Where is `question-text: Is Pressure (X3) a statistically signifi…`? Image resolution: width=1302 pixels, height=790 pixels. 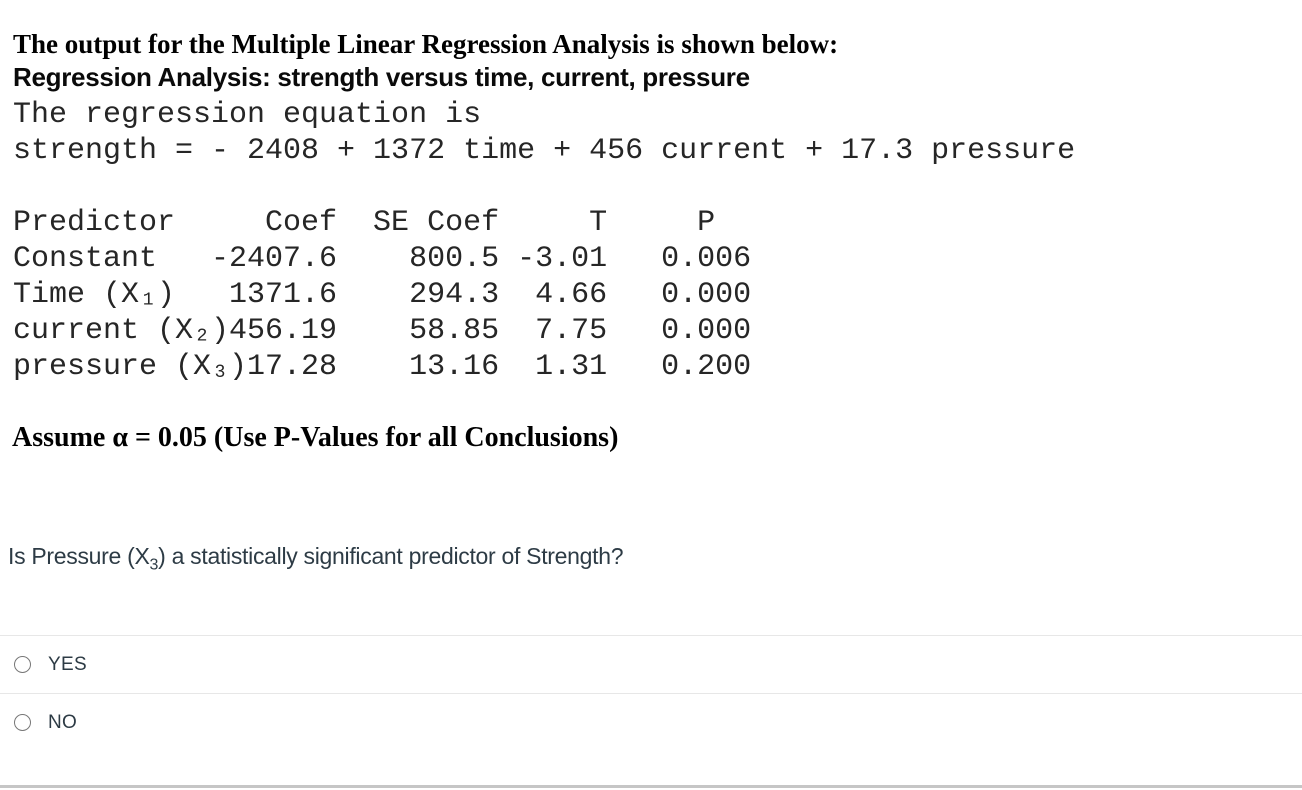 question-text: Is Pressure (X3) a statistically signifi… is located at coordinates (316, 557).